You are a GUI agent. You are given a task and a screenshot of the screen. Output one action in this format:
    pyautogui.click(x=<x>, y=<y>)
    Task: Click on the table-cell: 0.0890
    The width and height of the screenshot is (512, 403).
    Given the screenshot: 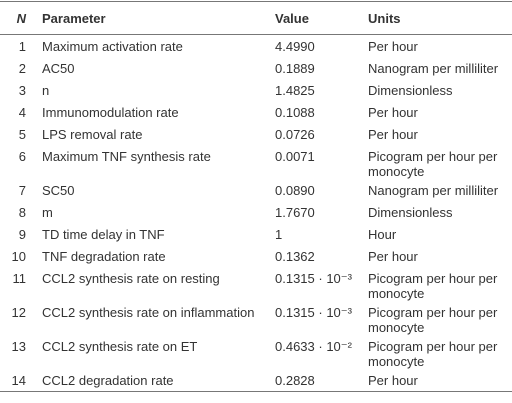 What is the action you would take?
    pyautogui.click(x=295, y=190)
    